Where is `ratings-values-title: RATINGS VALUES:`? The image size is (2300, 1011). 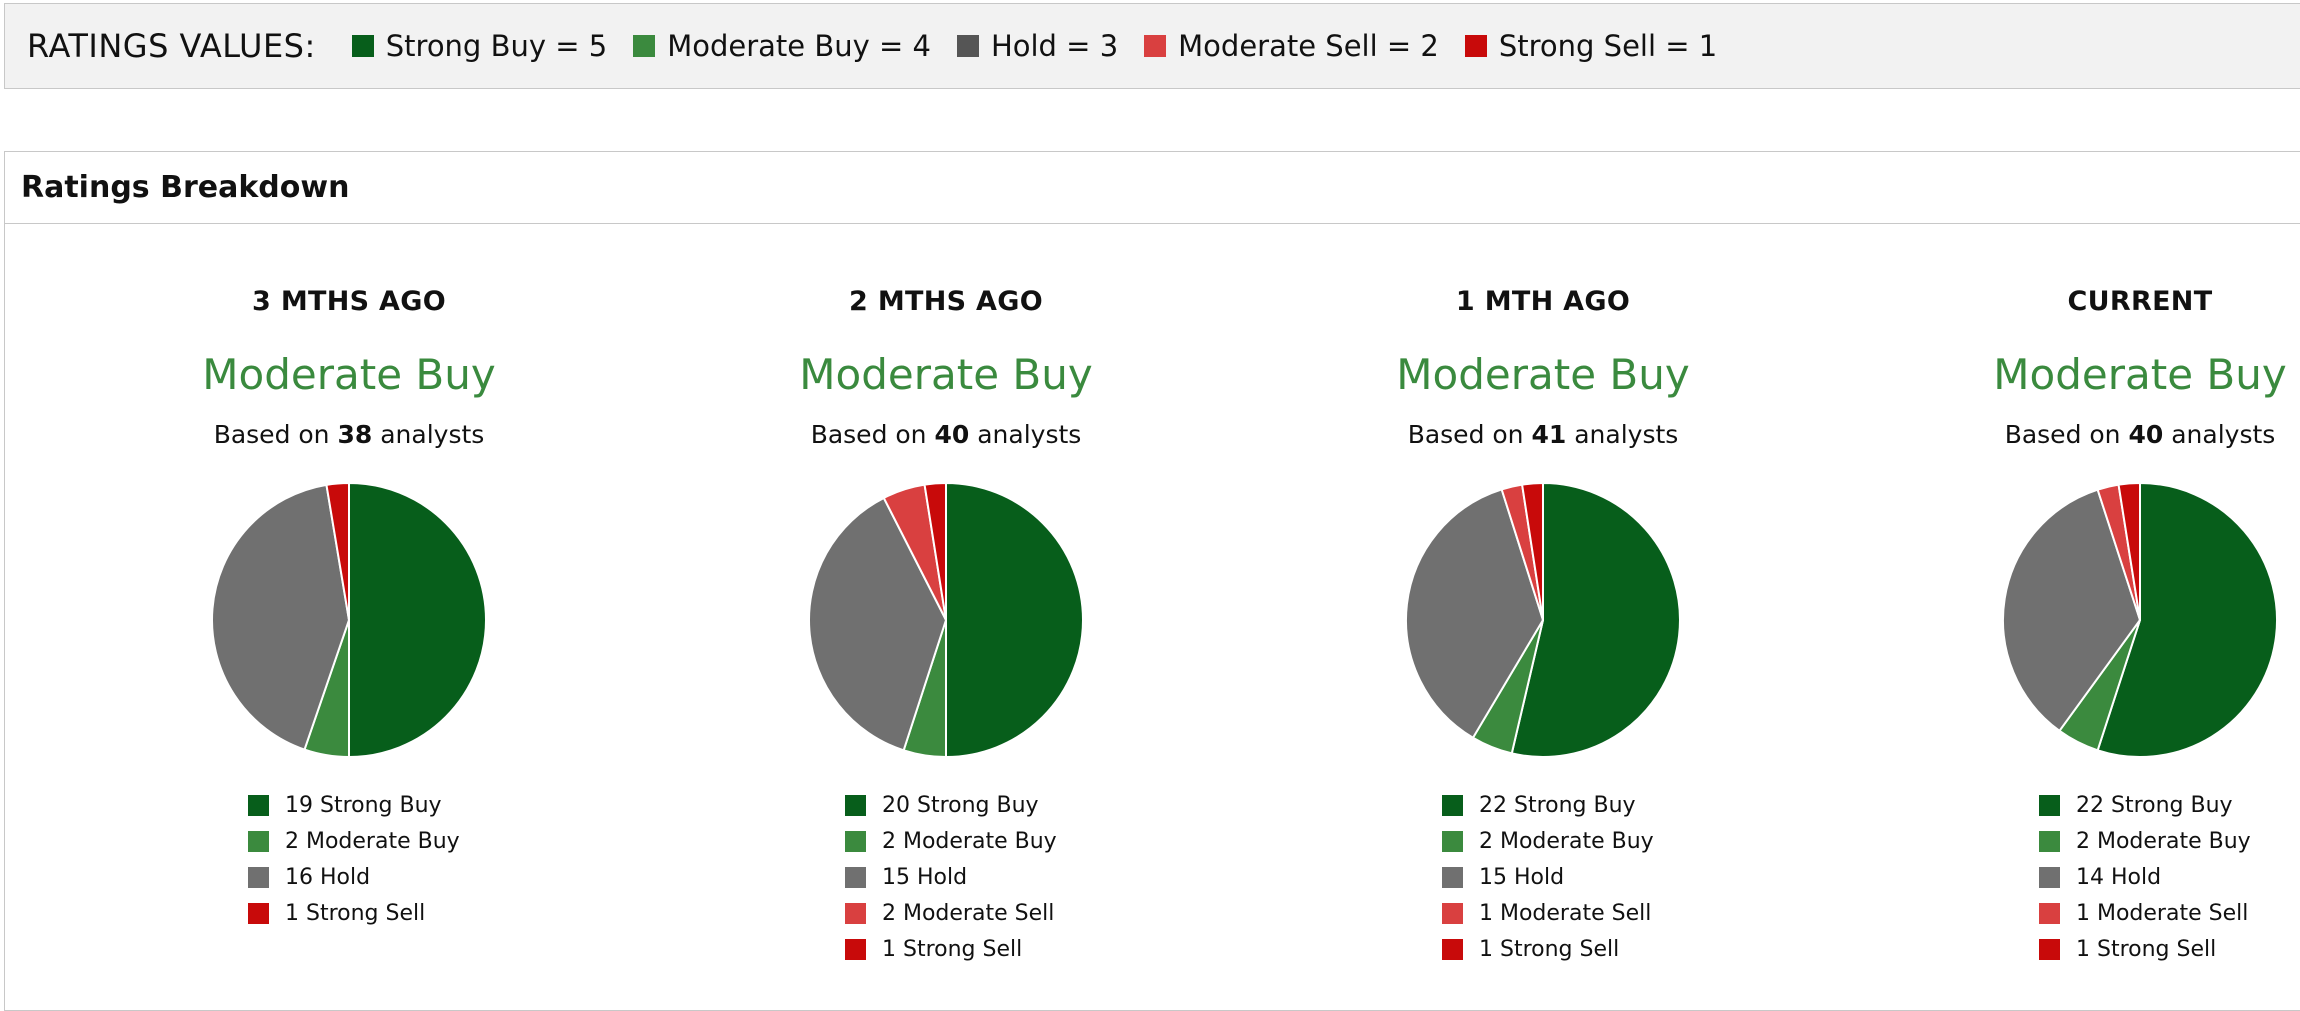
ratings-values-title: RATINGS VALUES: is located at coordinates (171, 46).